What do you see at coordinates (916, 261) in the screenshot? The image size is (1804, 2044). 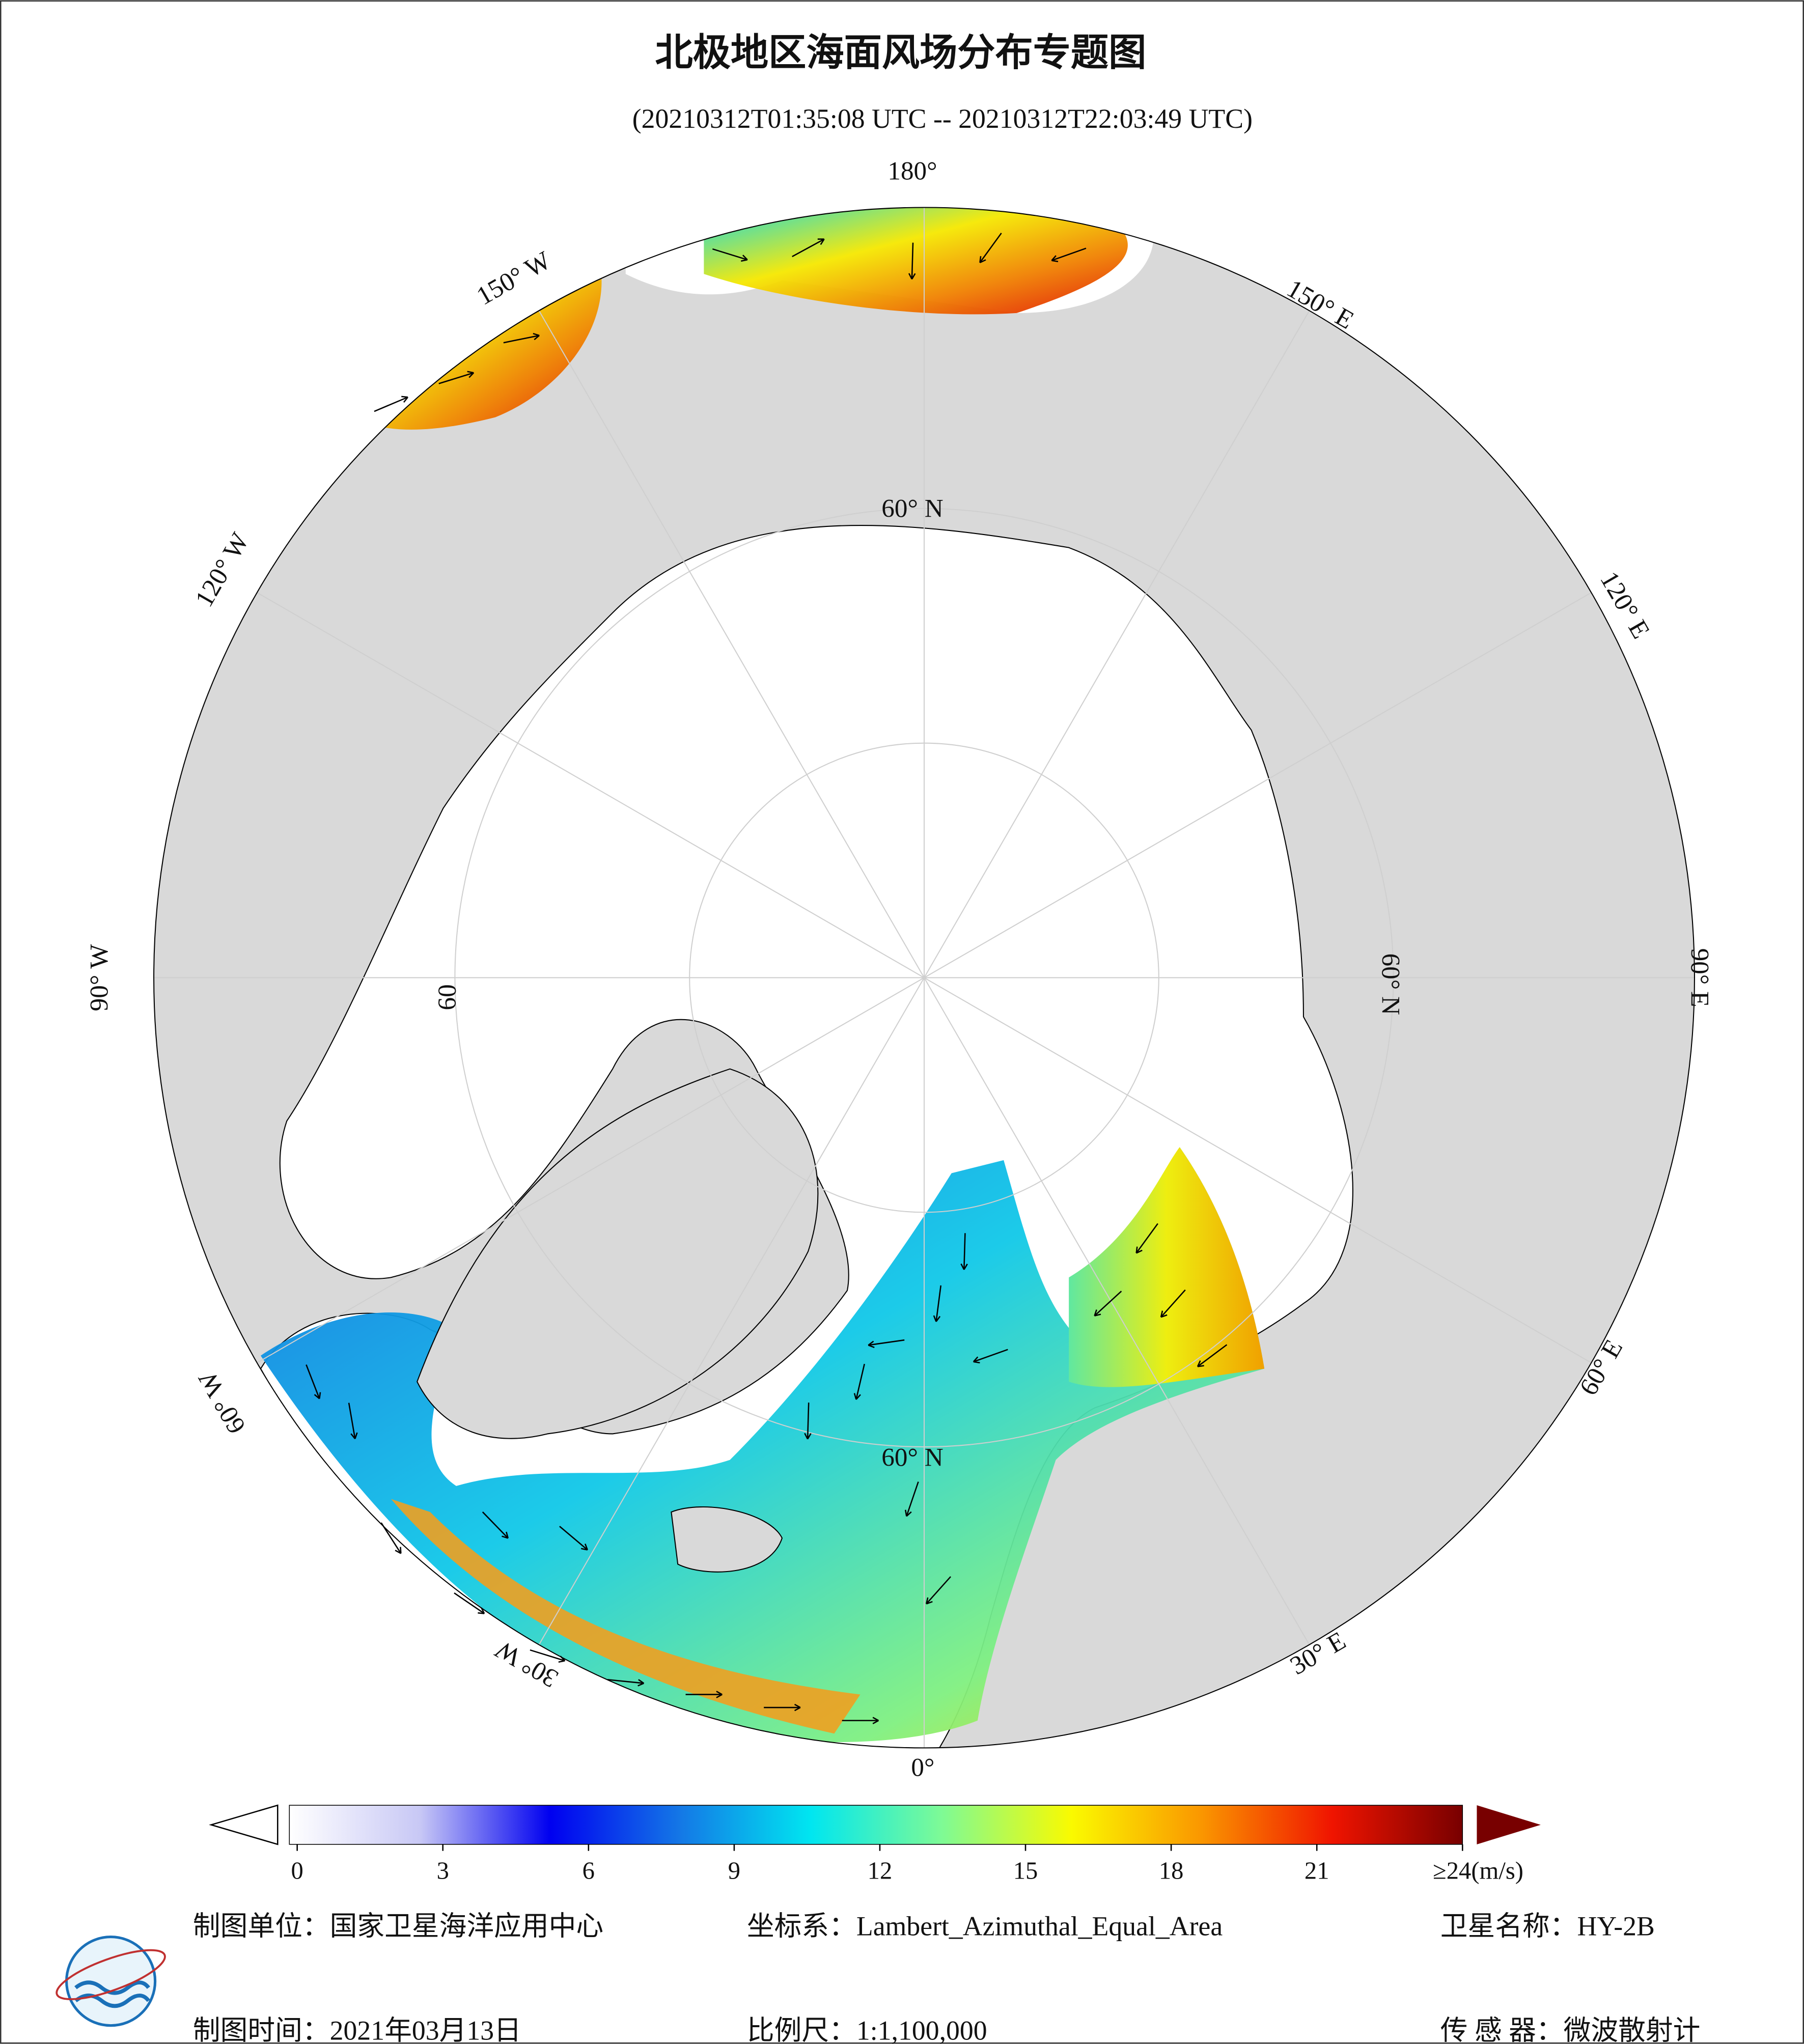 I see `wind-field-bering` at bounding box center [916, 261].